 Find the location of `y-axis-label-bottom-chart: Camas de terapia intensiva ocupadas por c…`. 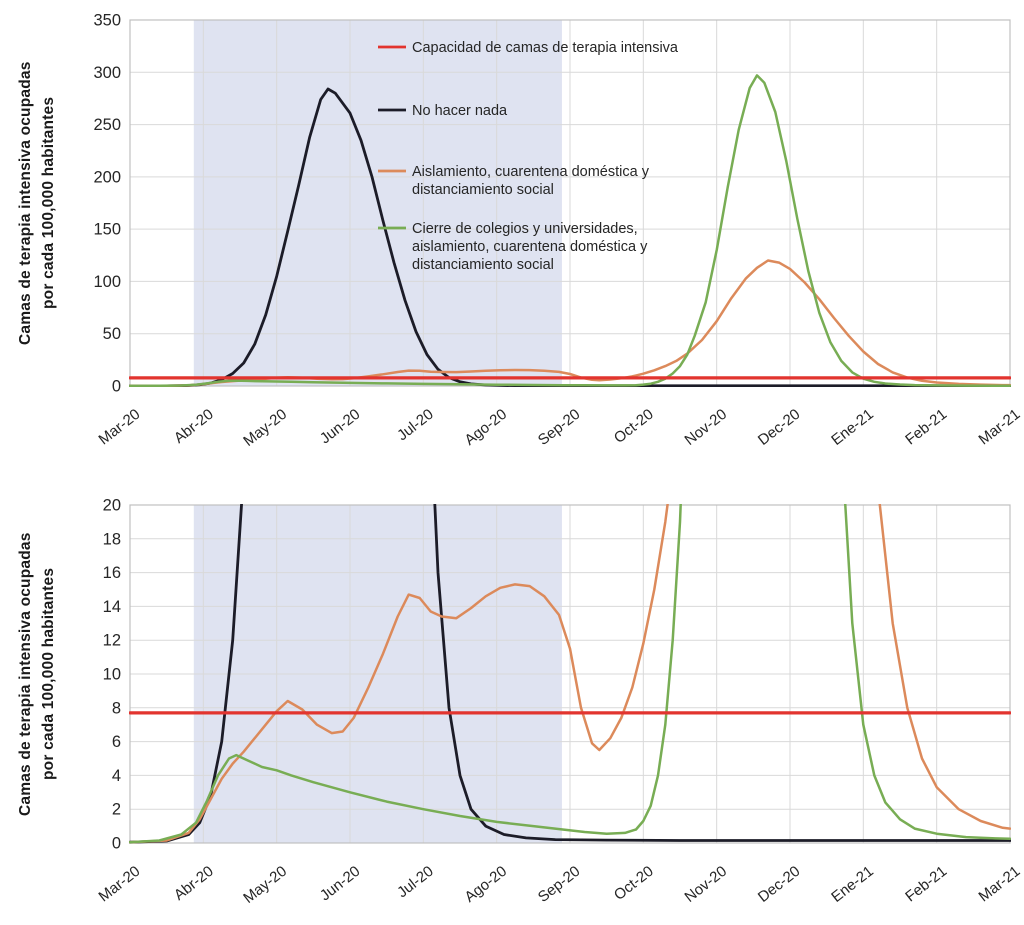

y-axis-label-bottom-chart: Camas de terapia intensiva ocupadas por c… is located at coordinates (37, 674).